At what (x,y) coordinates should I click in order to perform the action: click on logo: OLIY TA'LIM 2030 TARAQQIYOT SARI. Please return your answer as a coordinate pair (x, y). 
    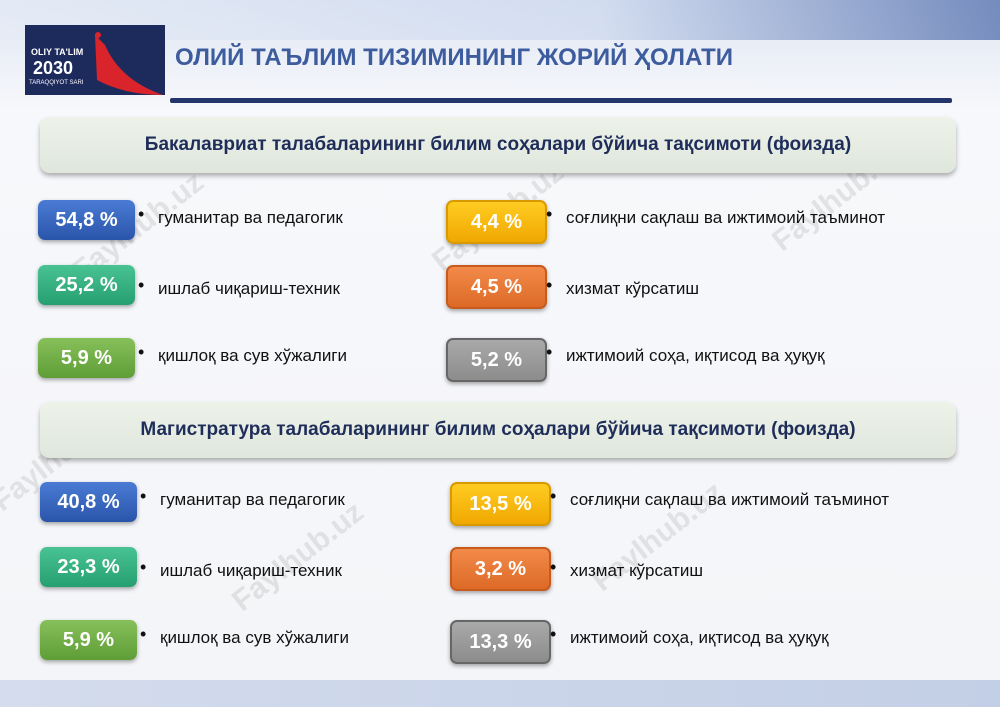
    Looking at the image, I should click on (95, 60).